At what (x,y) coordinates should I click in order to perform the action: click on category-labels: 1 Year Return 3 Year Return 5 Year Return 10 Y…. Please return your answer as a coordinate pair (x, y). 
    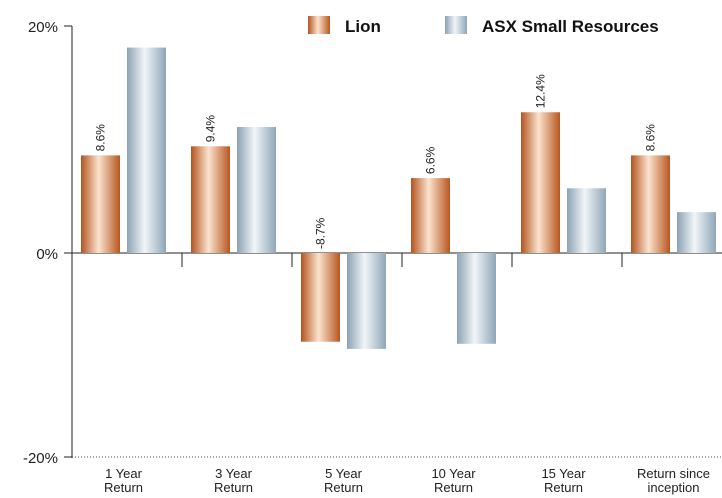
    Looking at the image, I should click on (407, 480).